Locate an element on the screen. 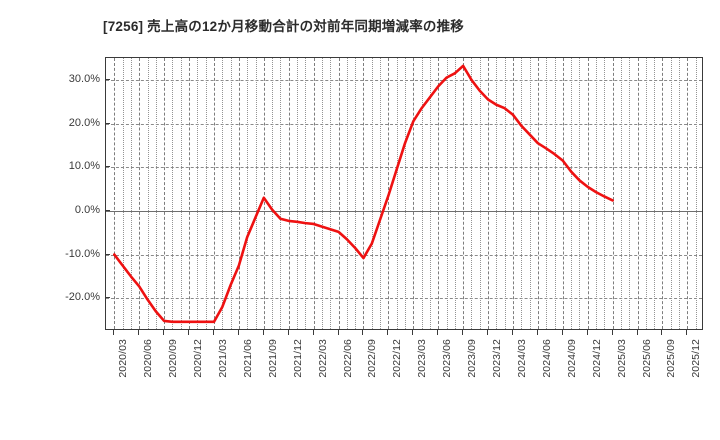  y-axis-tick-label: 0.0% is located at coordinates (87, 209).